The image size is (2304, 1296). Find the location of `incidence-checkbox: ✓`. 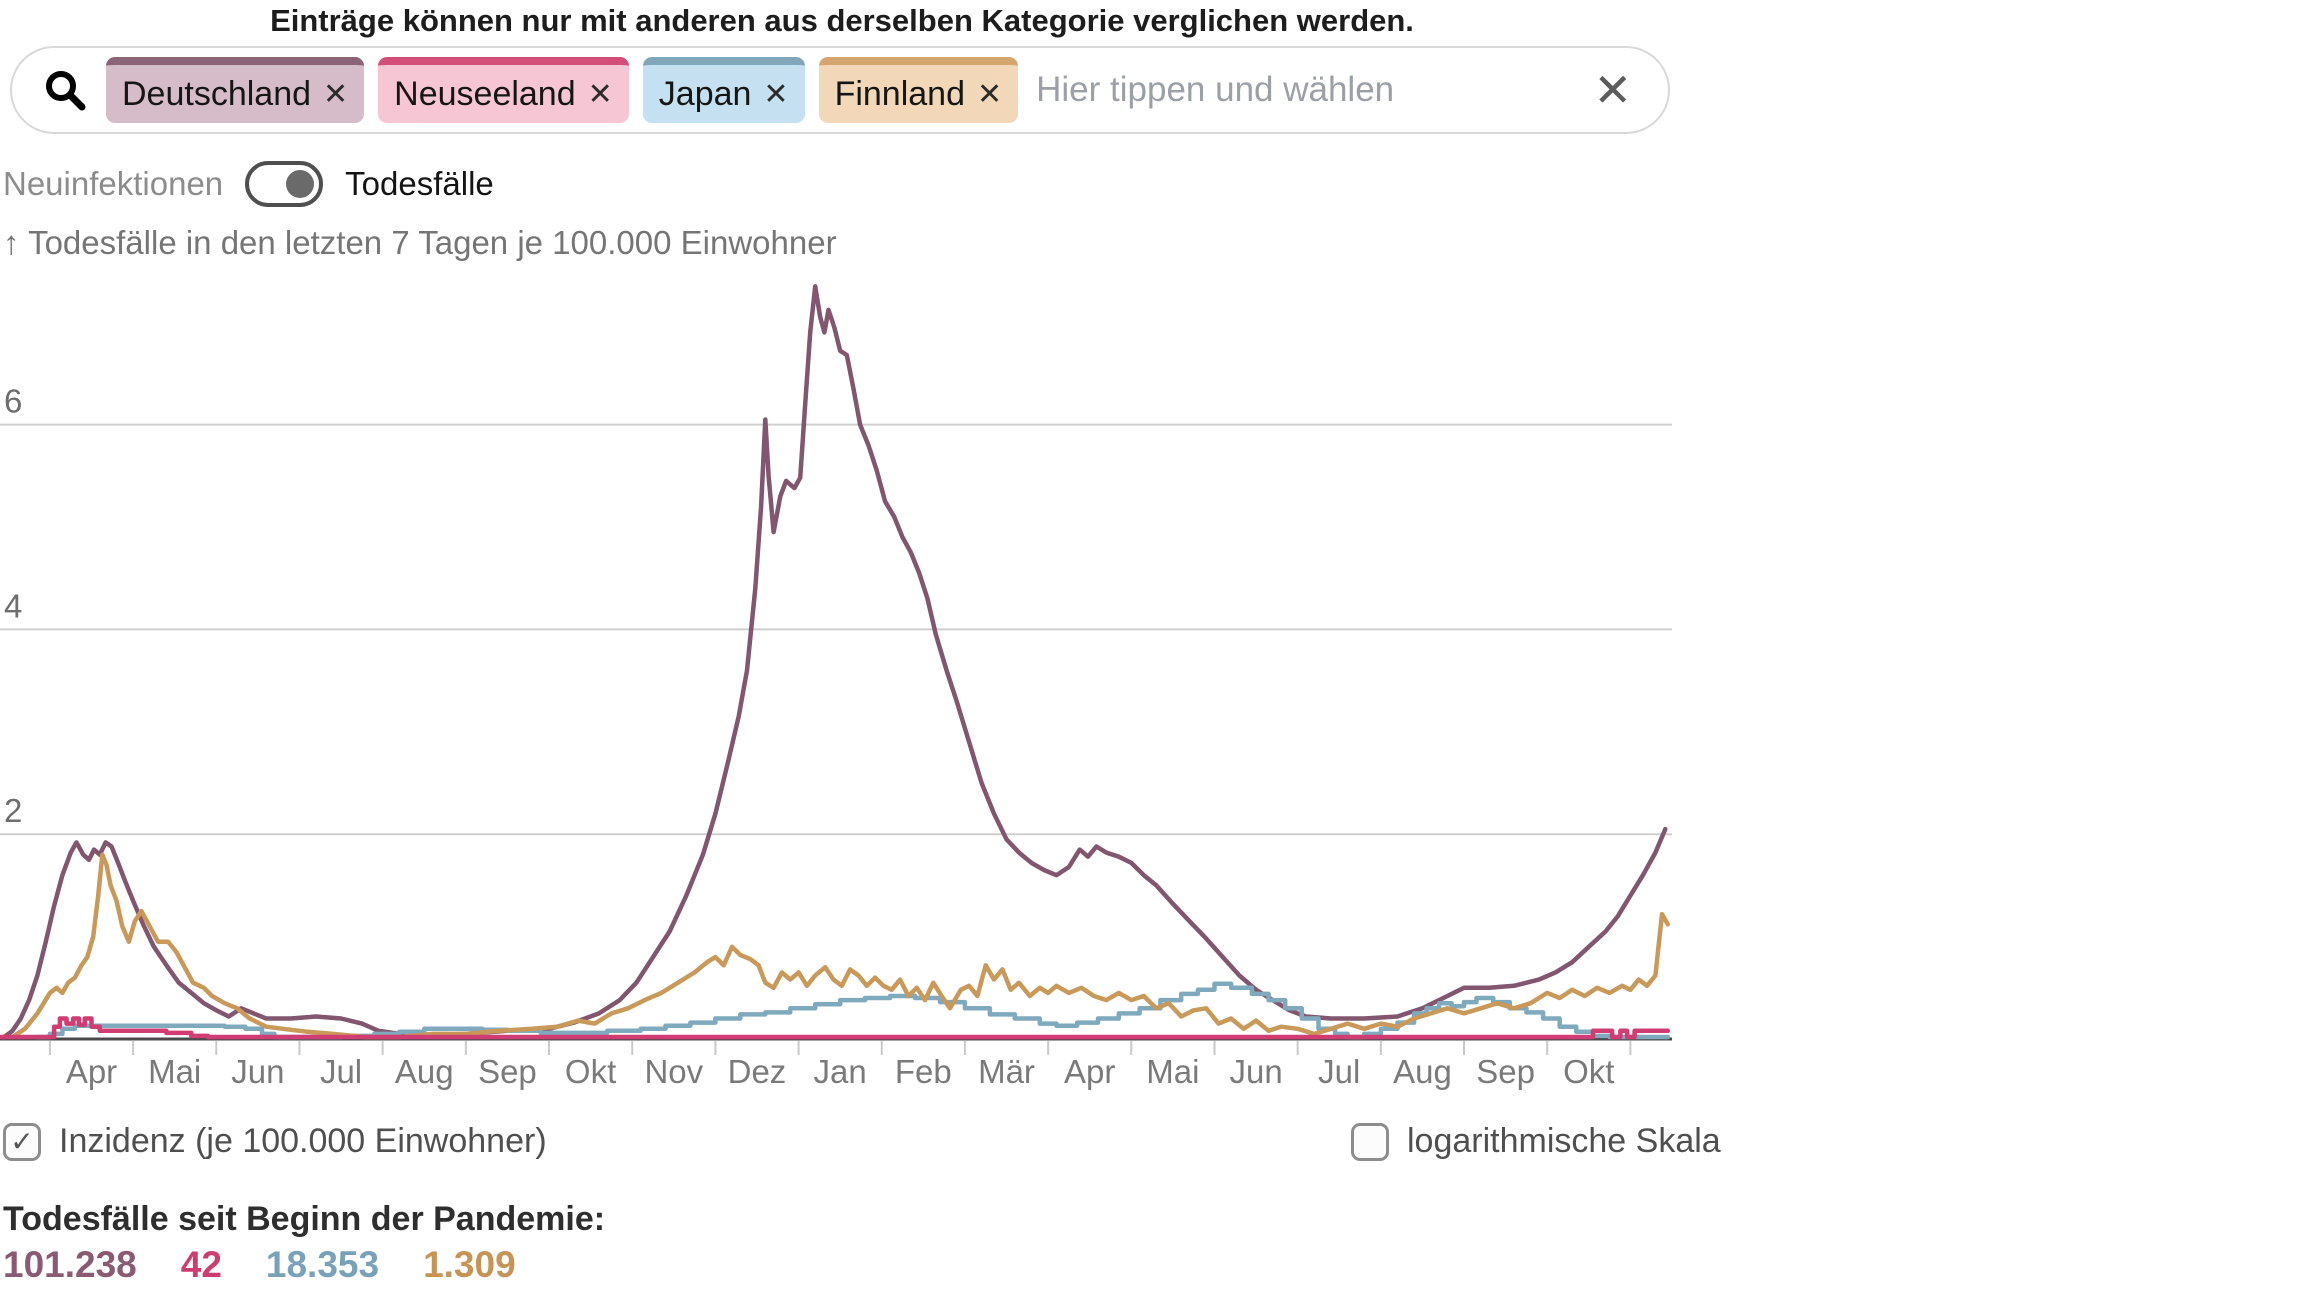

incidence-checkbox: ✓ is located at coordinates (22, 1141).